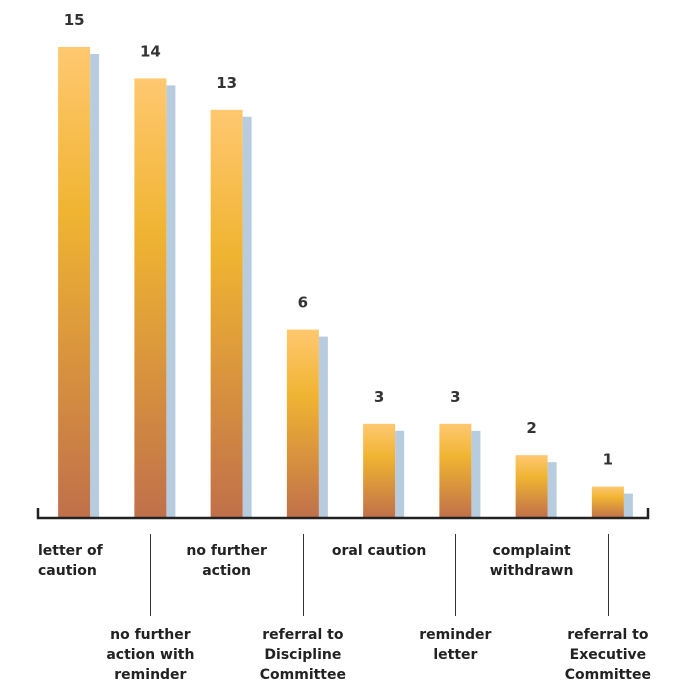 This screenshot has width=683, height=696. Describe the element at coordinates (608, 460) in the screenshot. I see `value-label: 1` at that location.